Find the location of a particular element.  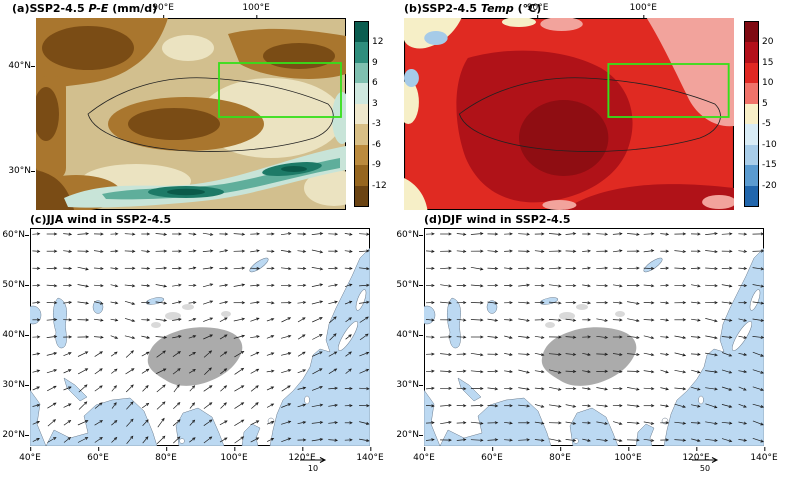

colorbar-tick-label: -20 is located at coordinates (769, 185).